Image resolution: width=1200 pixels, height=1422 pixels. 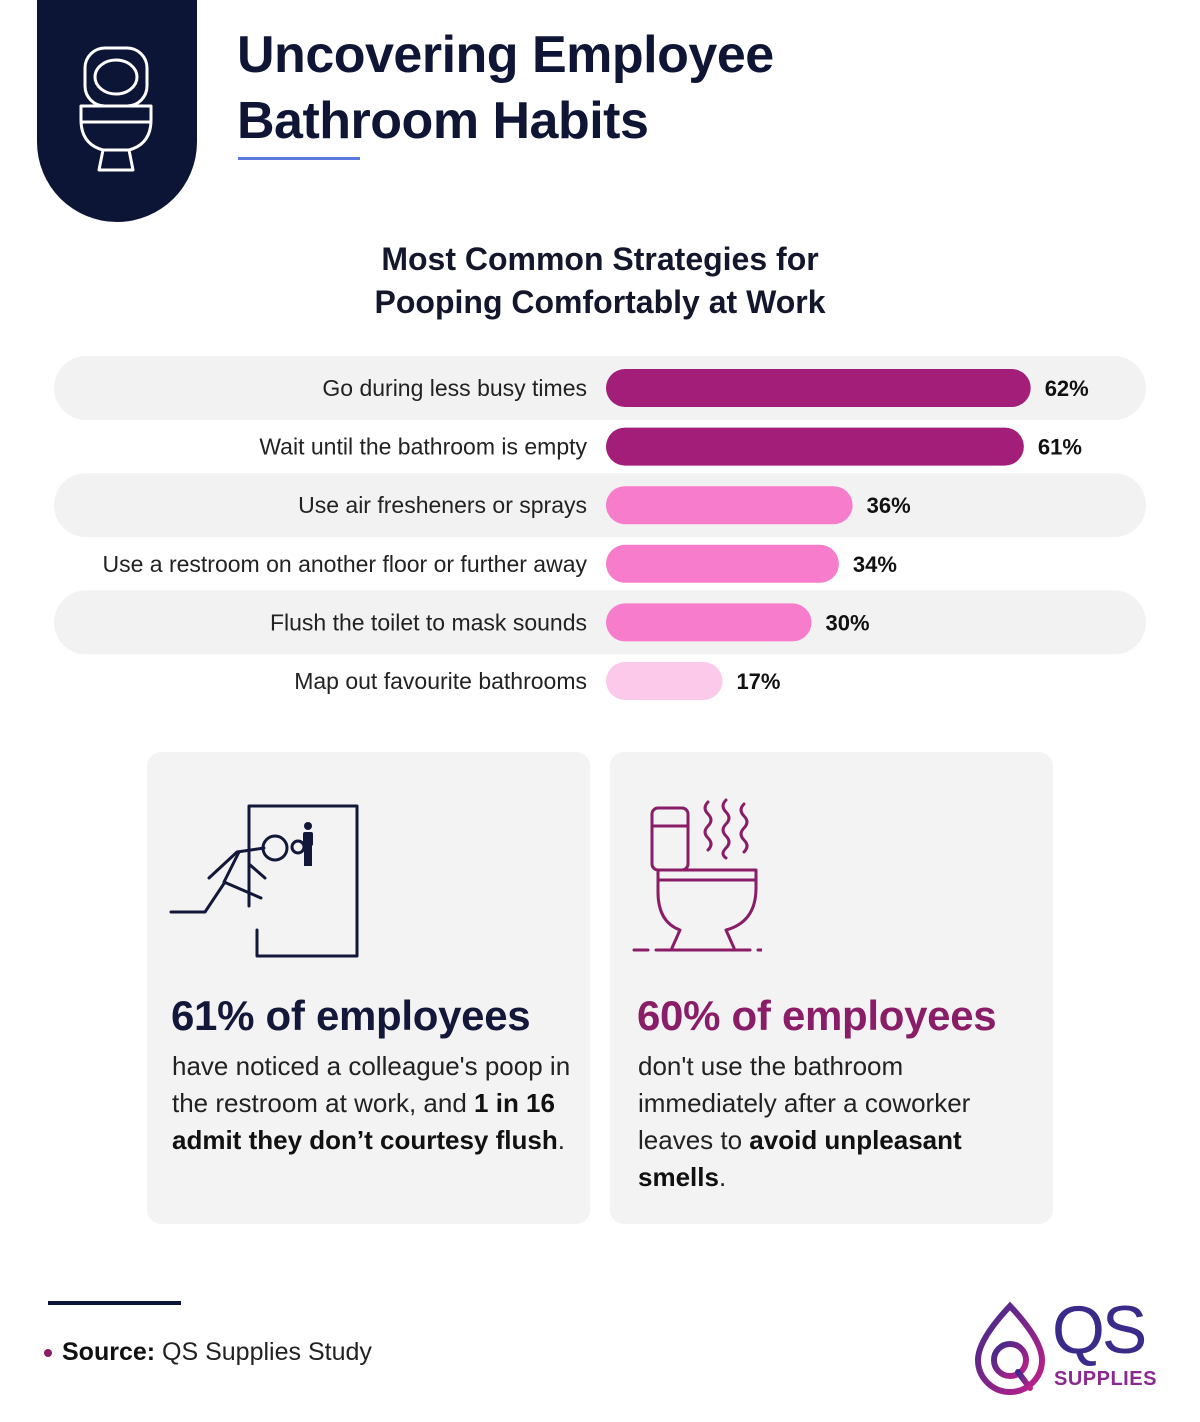 I want to click on bar-value-label: 30%, so click(x=848, y=622).